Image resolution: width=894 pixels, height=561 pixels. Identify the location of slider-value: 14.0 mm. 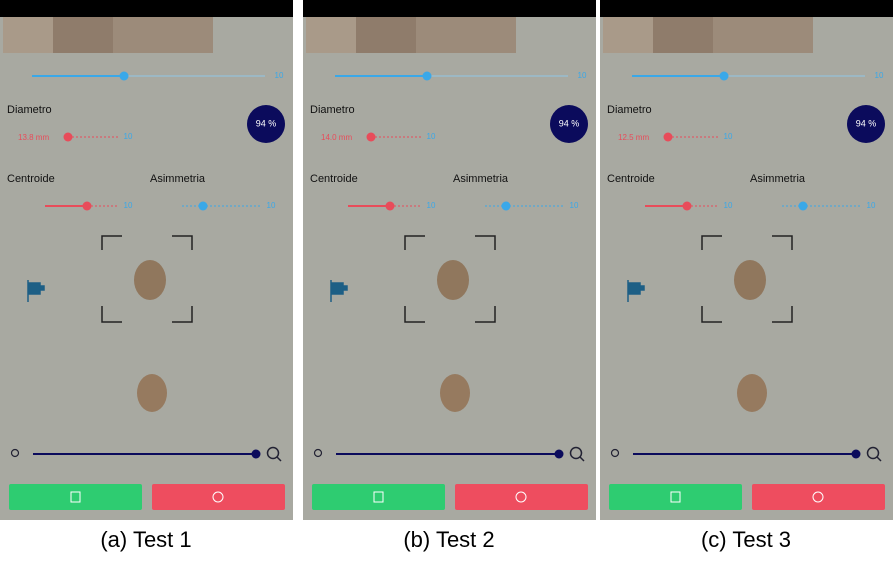
(336, 137).